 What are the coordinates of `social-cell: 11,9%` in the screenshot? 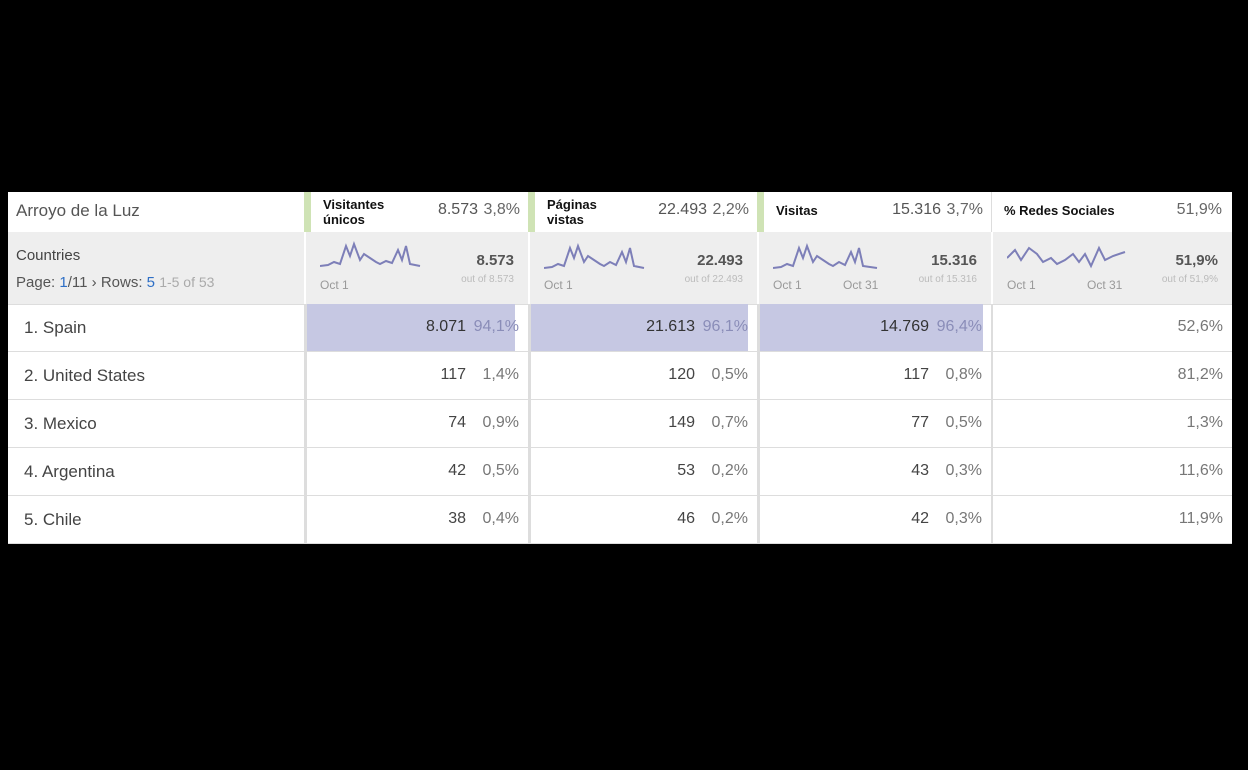 It's located at (1111, 519).